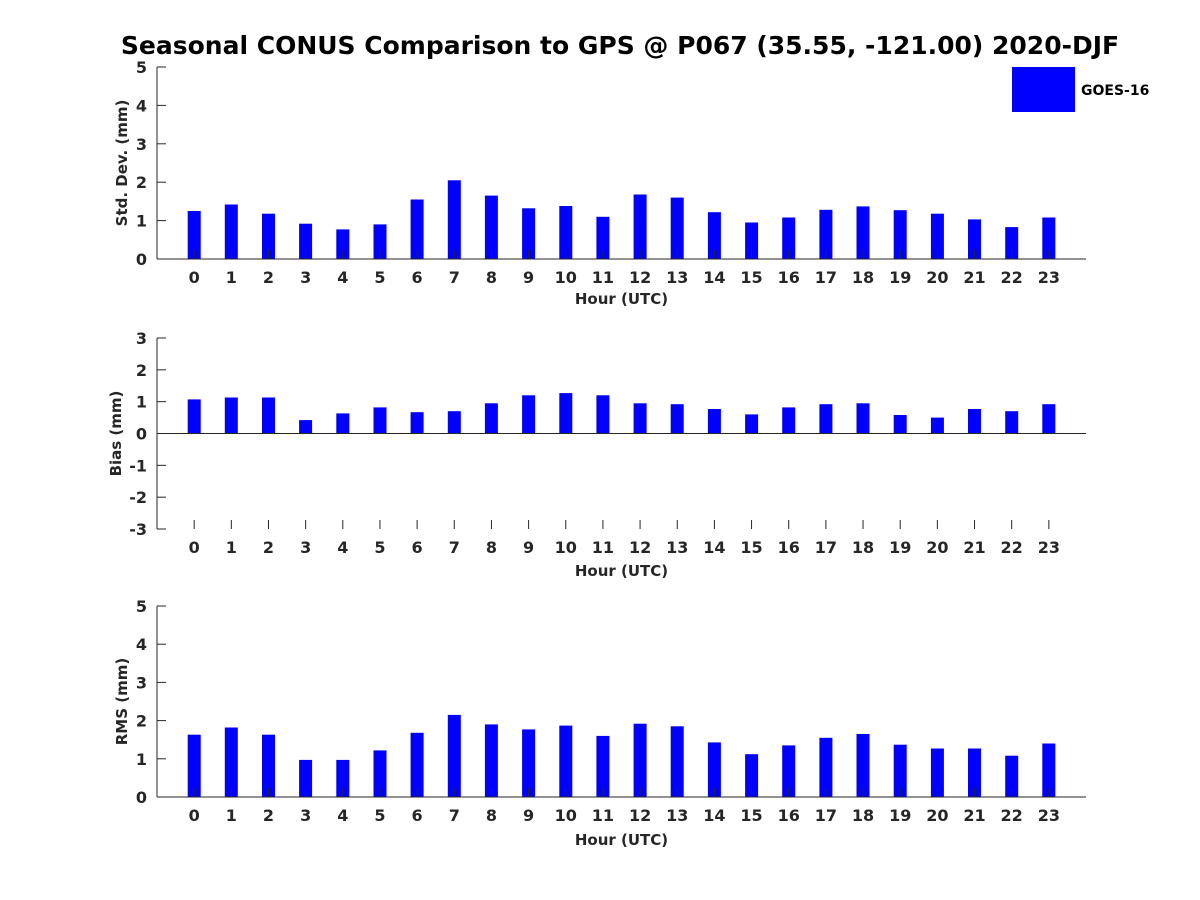 Image resolution: width=1200 pixels, height=900 pixels. I want to click on rms-x-tick-label: 19, so click(900, 815).